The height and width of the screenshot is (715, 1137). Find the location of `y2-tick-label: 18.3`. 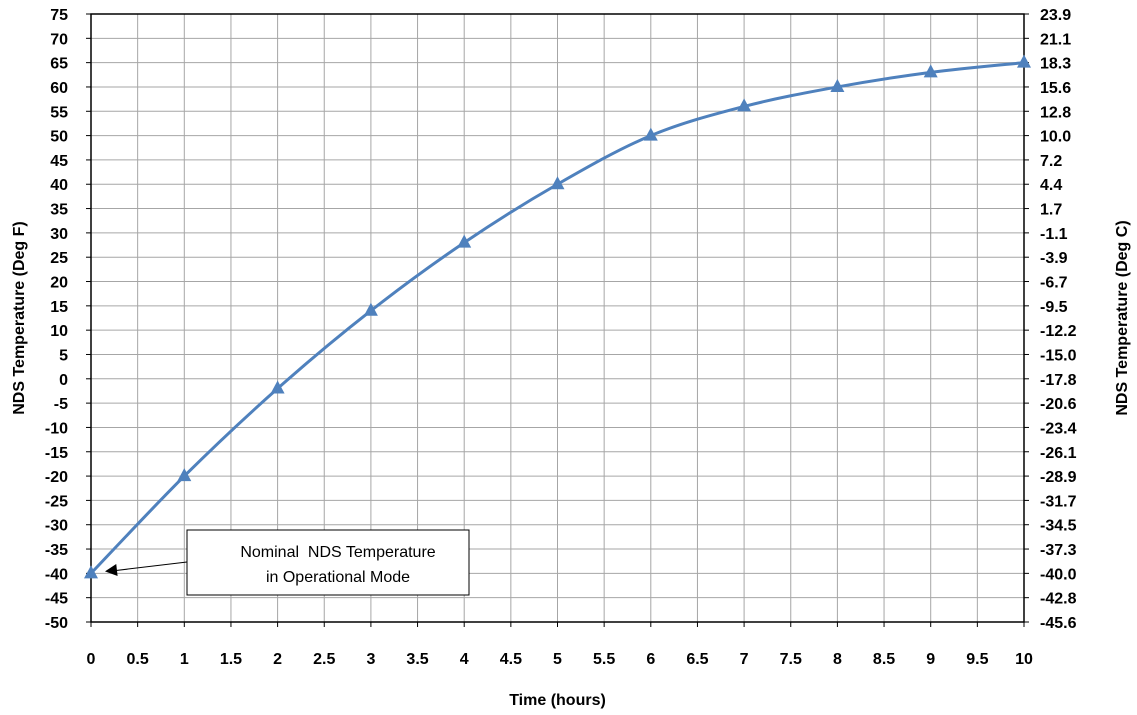

y2-tick-label: 18.3 is located at coordinates (1055, 64).